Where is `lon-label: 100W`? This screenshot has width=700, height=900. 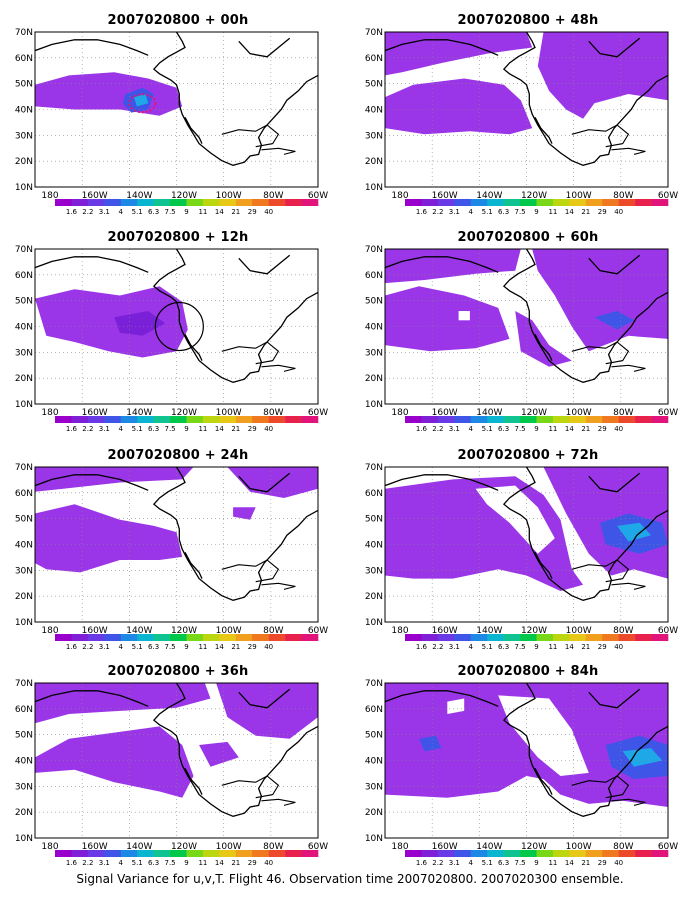 lon-label: 100W is located at coordinates (579, 413).